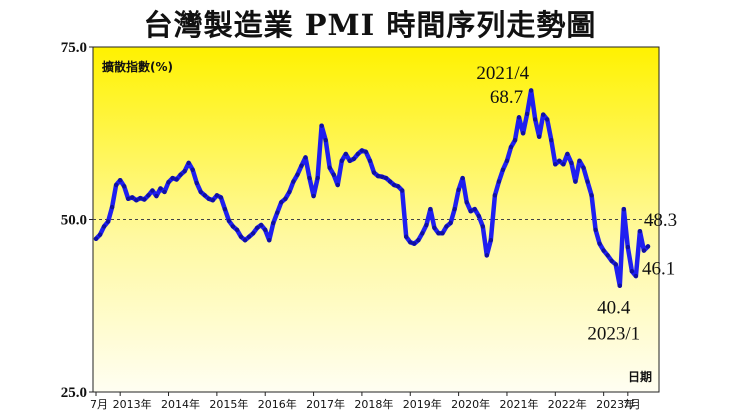 The image size is (740, 416). What do you see at coordinates (373, 404) in the screenshot?
I see `x-tick-label: 2018年` at bounding box center [373, 404].